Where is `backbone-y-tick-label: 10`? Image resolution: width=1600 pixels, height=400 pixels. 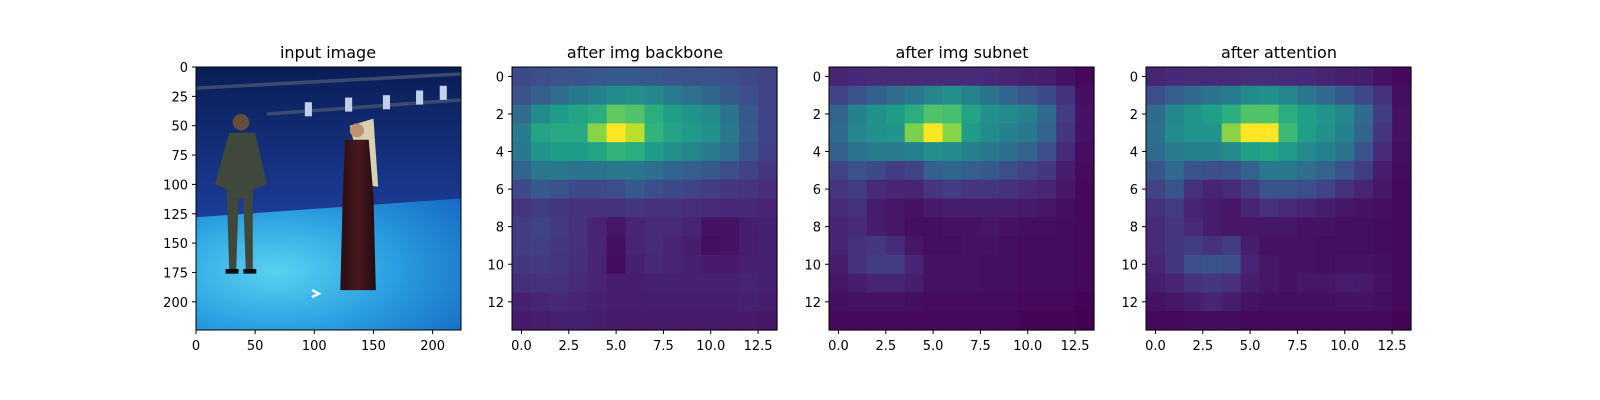 backbone-y-tick-label: 10 is located at coordinates (495, 265).